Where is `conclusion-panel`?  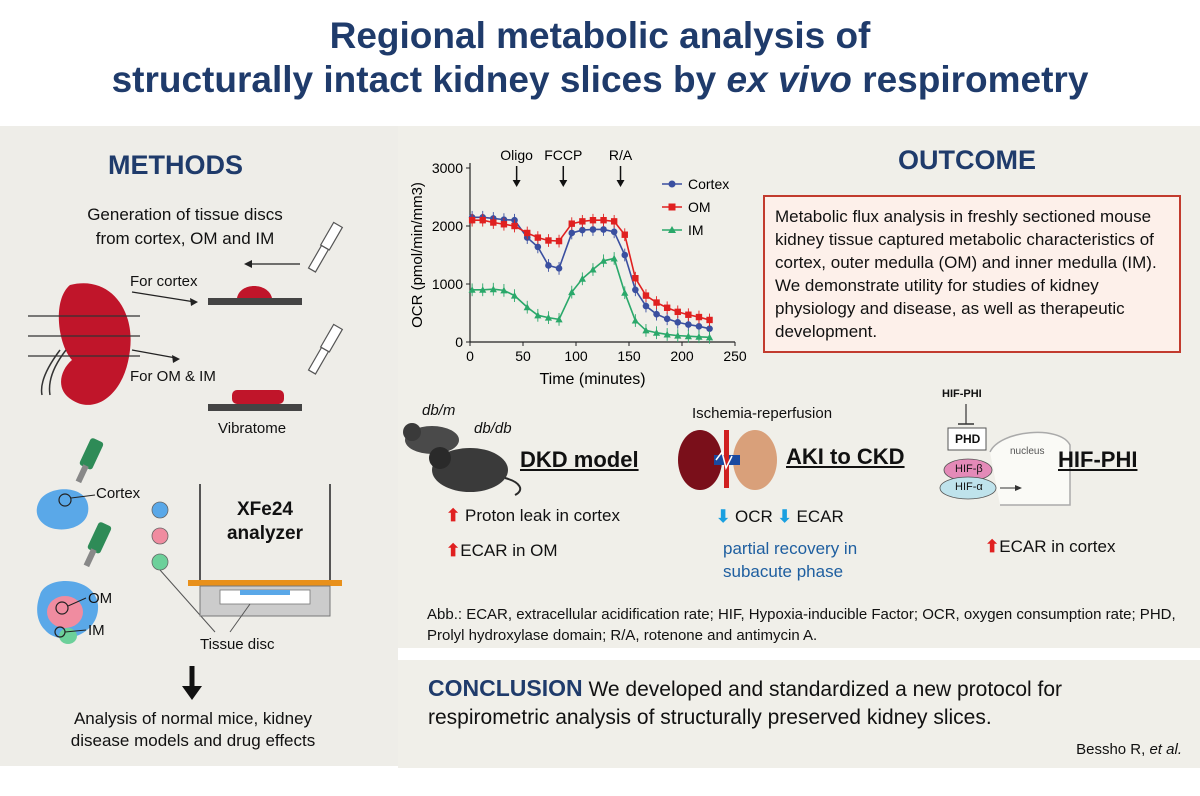 conclusion-panel is located at coordinates (799, 714).